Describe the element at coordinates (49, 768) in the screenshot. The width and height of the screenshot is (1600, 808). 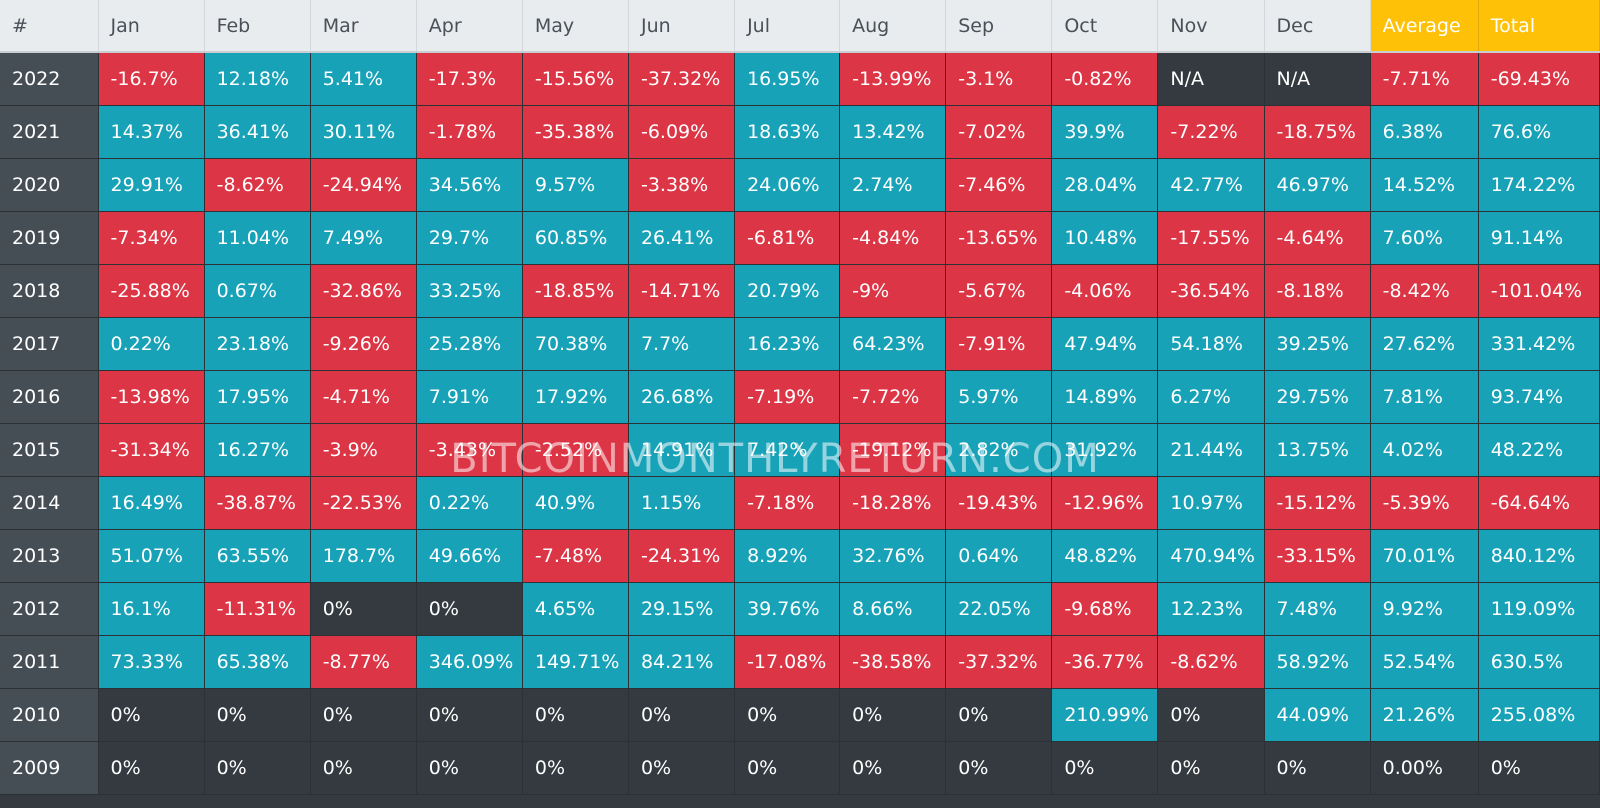
I see `year-cell: 2009` at that location.